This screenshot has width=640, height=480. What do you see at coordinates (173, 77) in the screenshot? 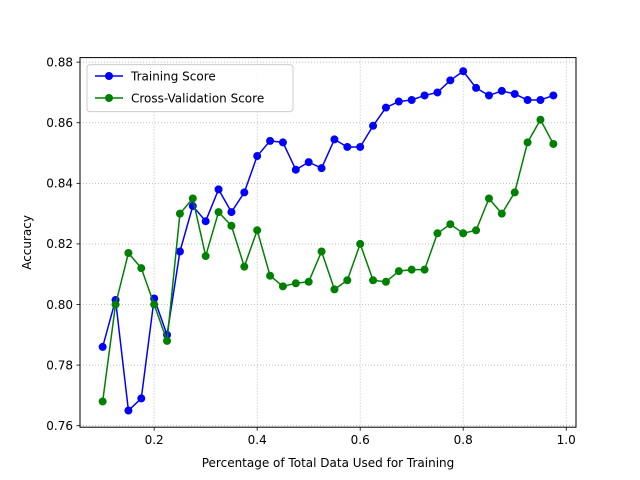
I see `legend-training-label: Training Score` at bounding box center [173, 77].